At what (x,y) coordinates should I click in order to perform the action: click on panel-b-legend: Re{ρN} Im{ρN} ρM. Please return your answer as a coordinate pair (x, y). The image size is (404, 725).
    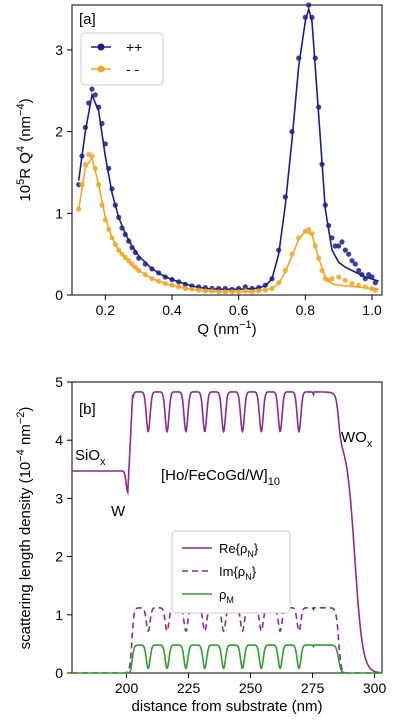
    Looking at the image, I should click on (231, 572).